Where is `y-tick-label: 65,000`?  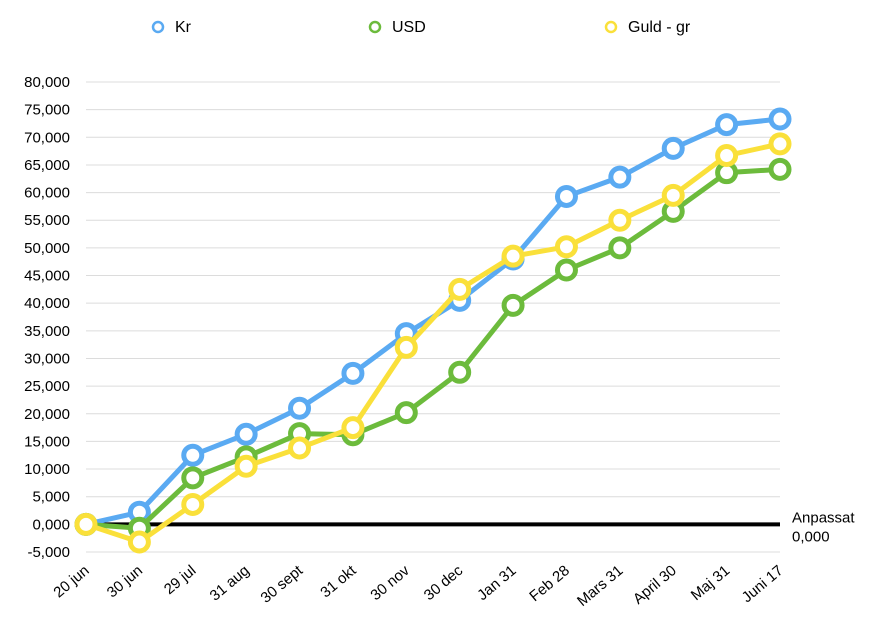
y-tick-label: 65,000 is located at coordinates (47, 165).